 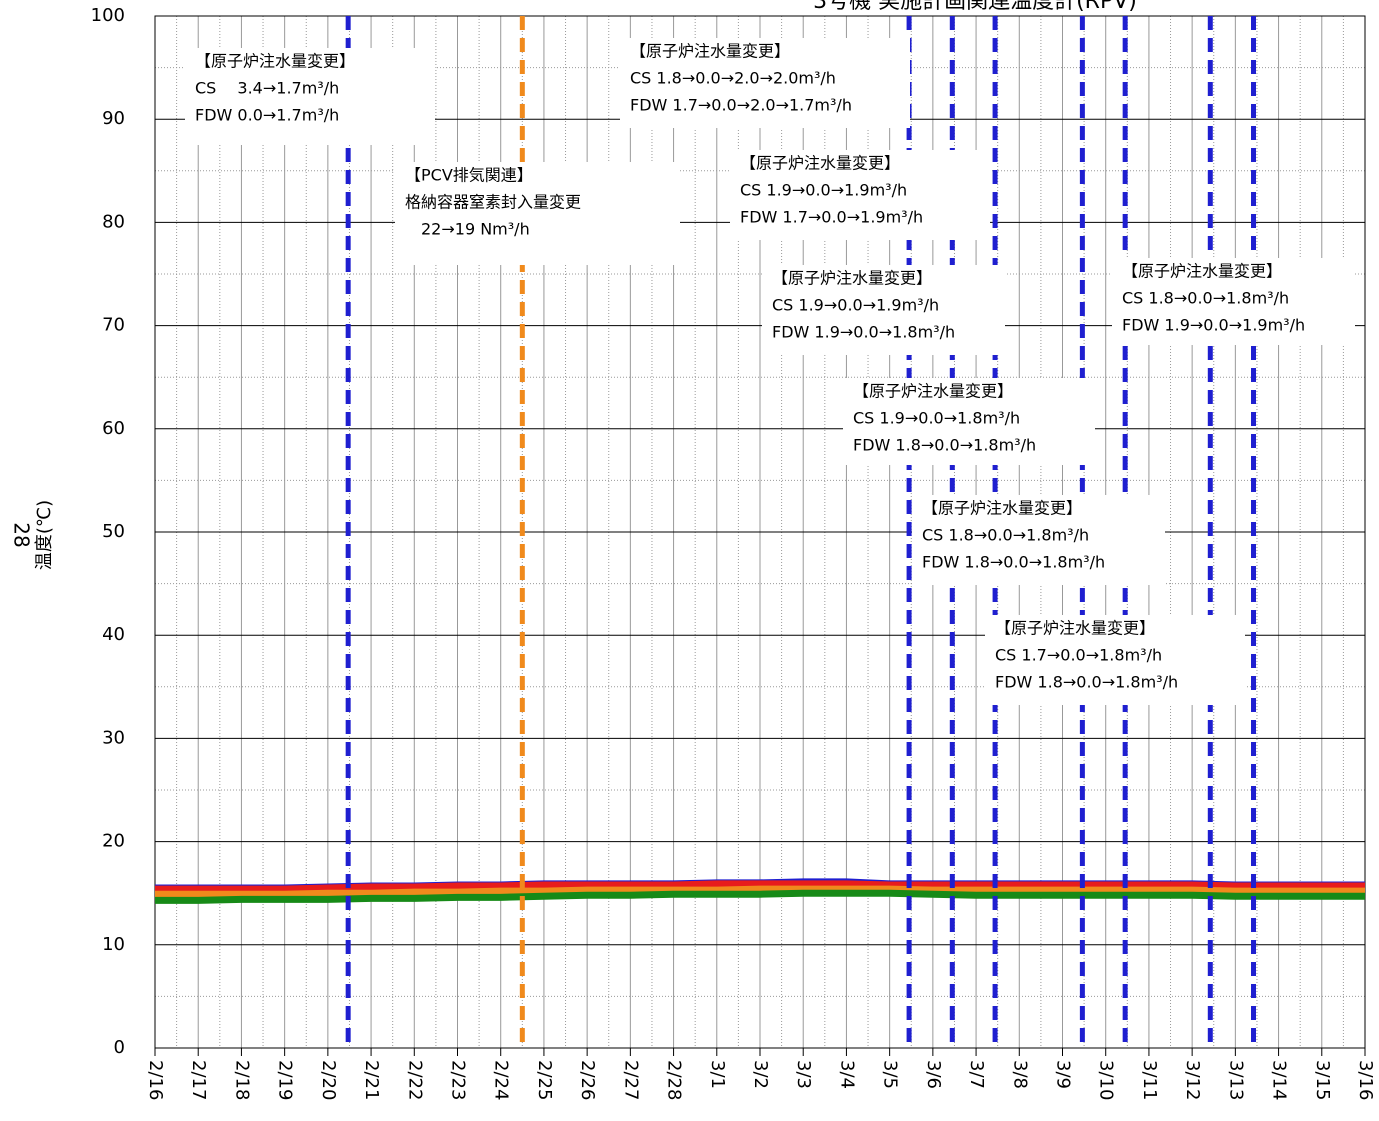 I want to click on annotation: 【PCV排気関連】格納容器窒素封入量変更 22→19 Nm³/h, so click(x=537, y=213).